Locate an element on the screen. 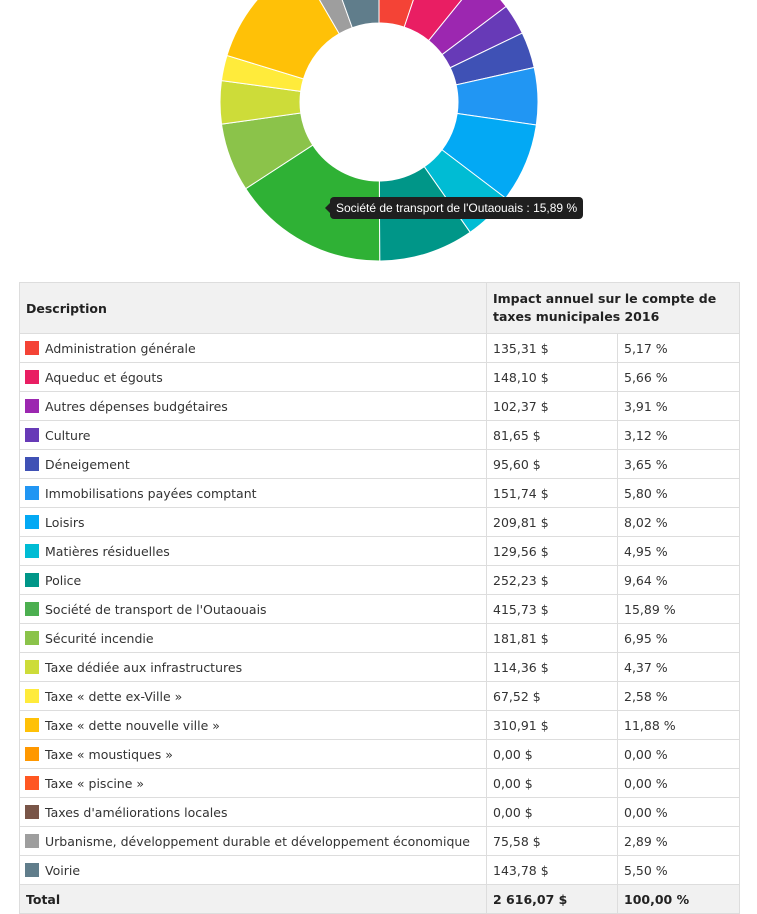 This screenshot has height=914, width=757. row-description: Taxe « dette nouvelle ville » is located at coordinates (253, 725).